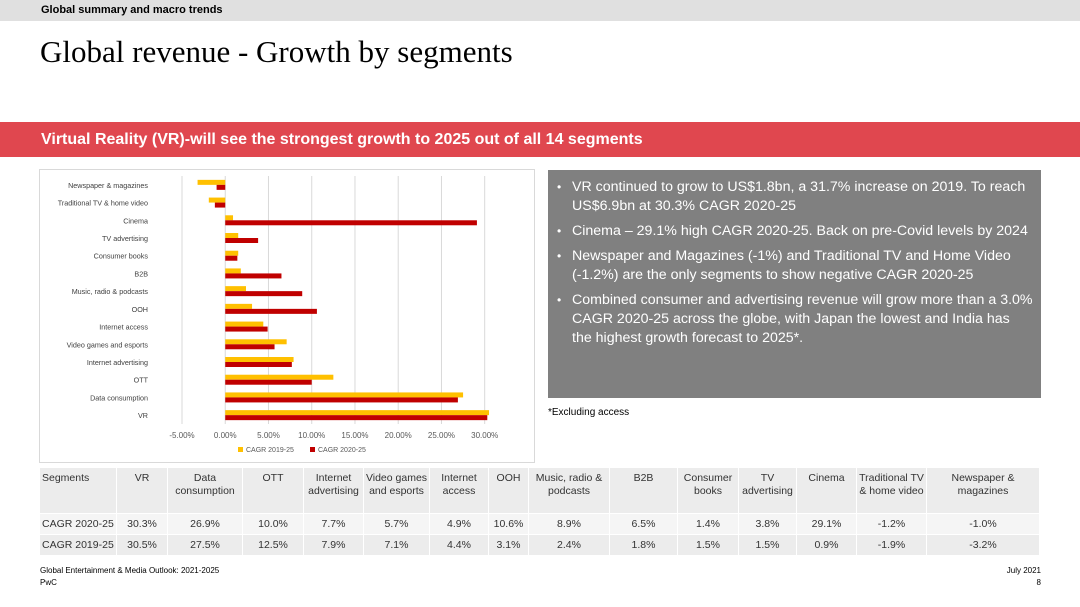  What do you see at coordinates (826, 524) in the screenshot?
I see `table-cell: 29.1%` at bounding box center [826, 524].